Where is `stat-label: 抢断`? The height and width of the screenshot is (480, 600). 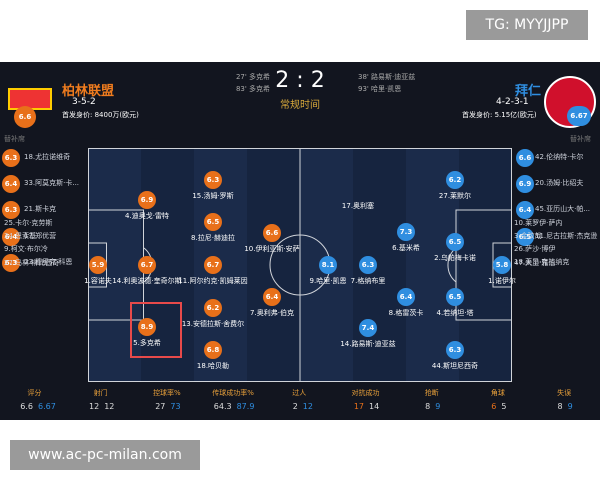
stat-label: 抢断 is located at coordinates (431, 393).